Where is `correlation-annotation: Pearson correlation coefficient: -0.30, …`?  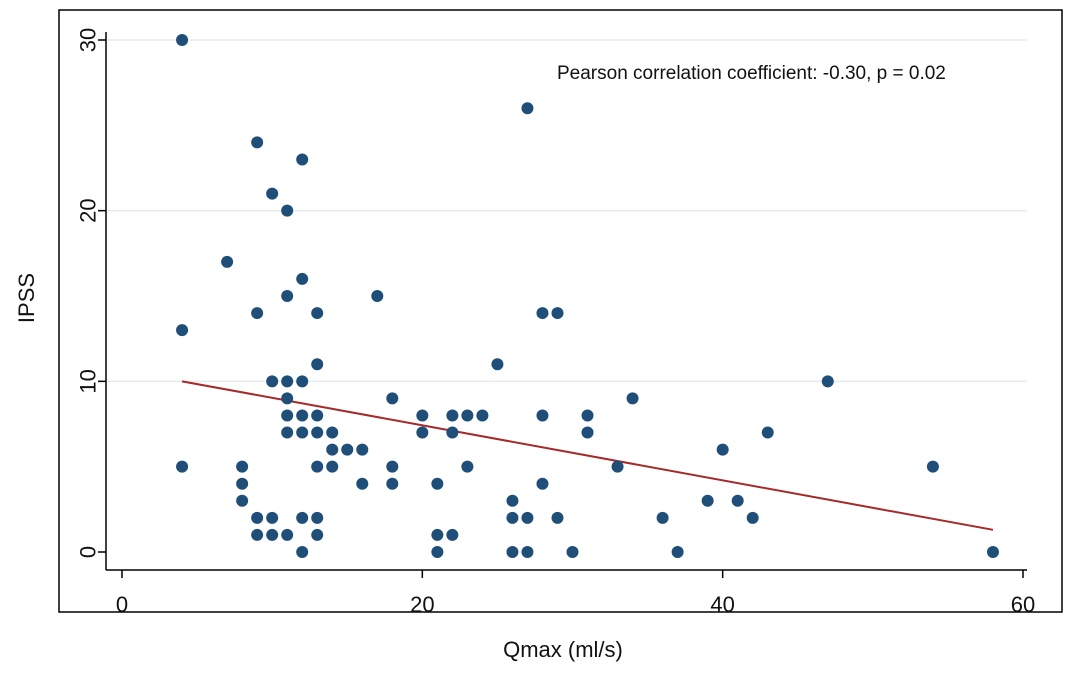 correlation-annotation: Pearson correlation coefficient: -0.30, … is located at coordinates (751, 73).